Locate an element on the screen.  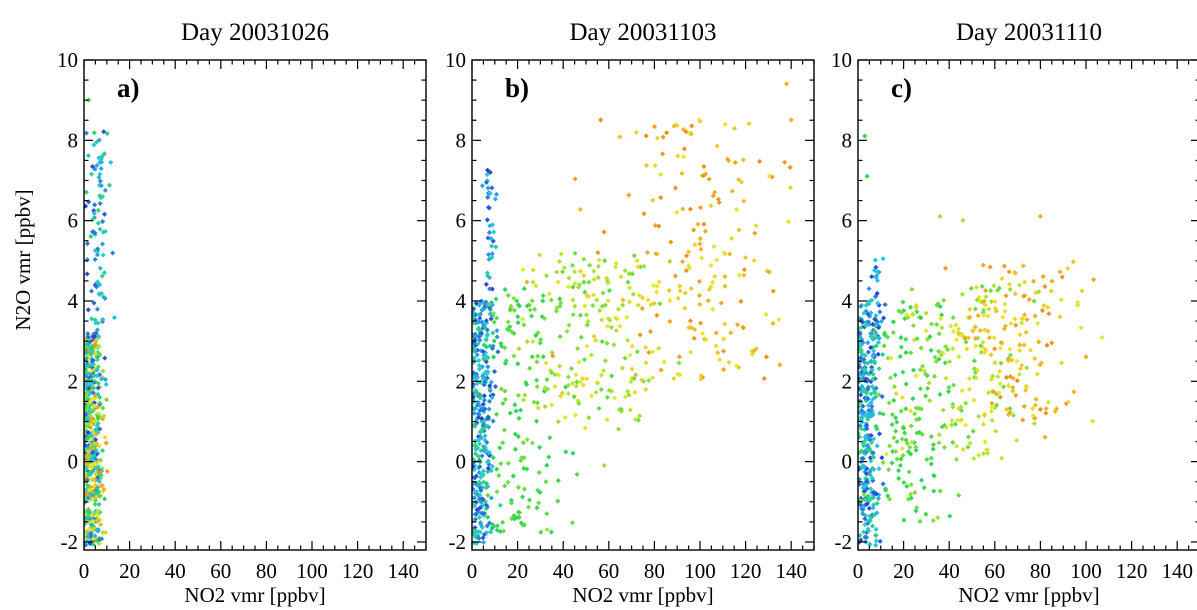
panel-title: Day 20031103 is located at coordinates (643, 32).